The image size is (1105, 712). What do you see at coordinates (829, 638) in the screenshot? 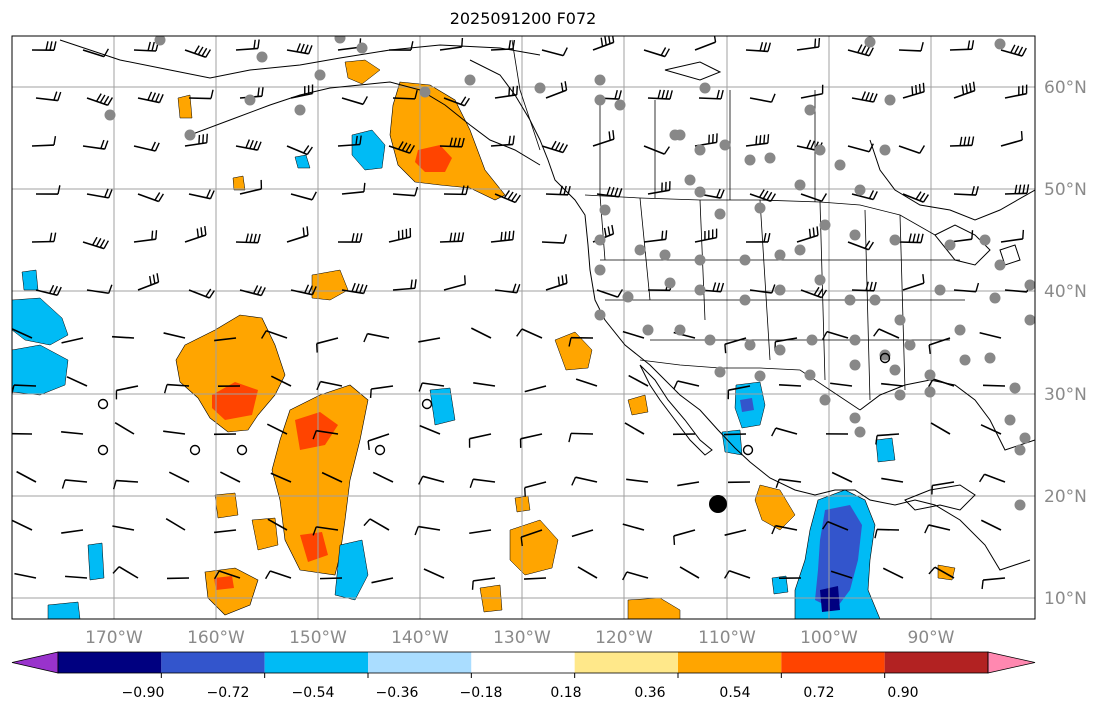
I see `lon-label: 100°W` at bounding box center [829, 638].